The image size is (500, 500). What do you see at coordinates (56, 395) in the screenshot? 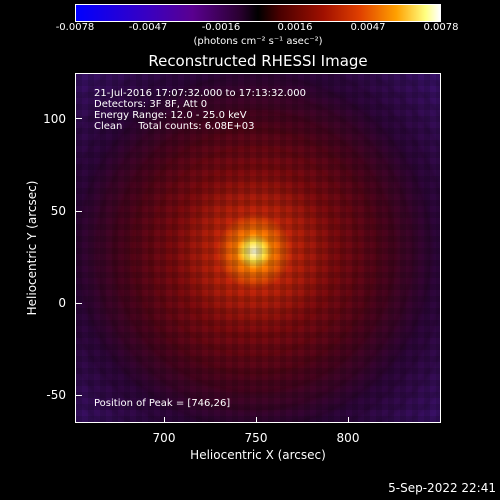
I see `y-tick-label: -50` at bounding box center [56, 395].